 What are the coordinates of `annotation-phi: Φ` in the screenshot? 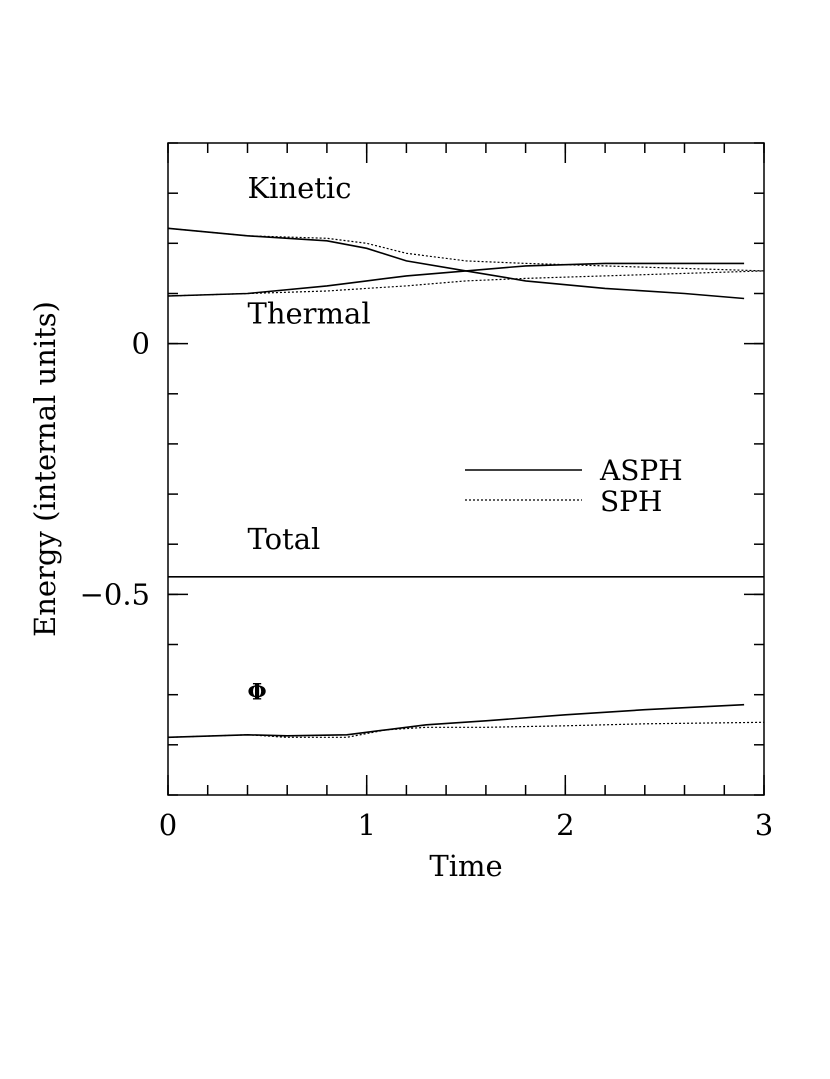 It's located at (257, 693).